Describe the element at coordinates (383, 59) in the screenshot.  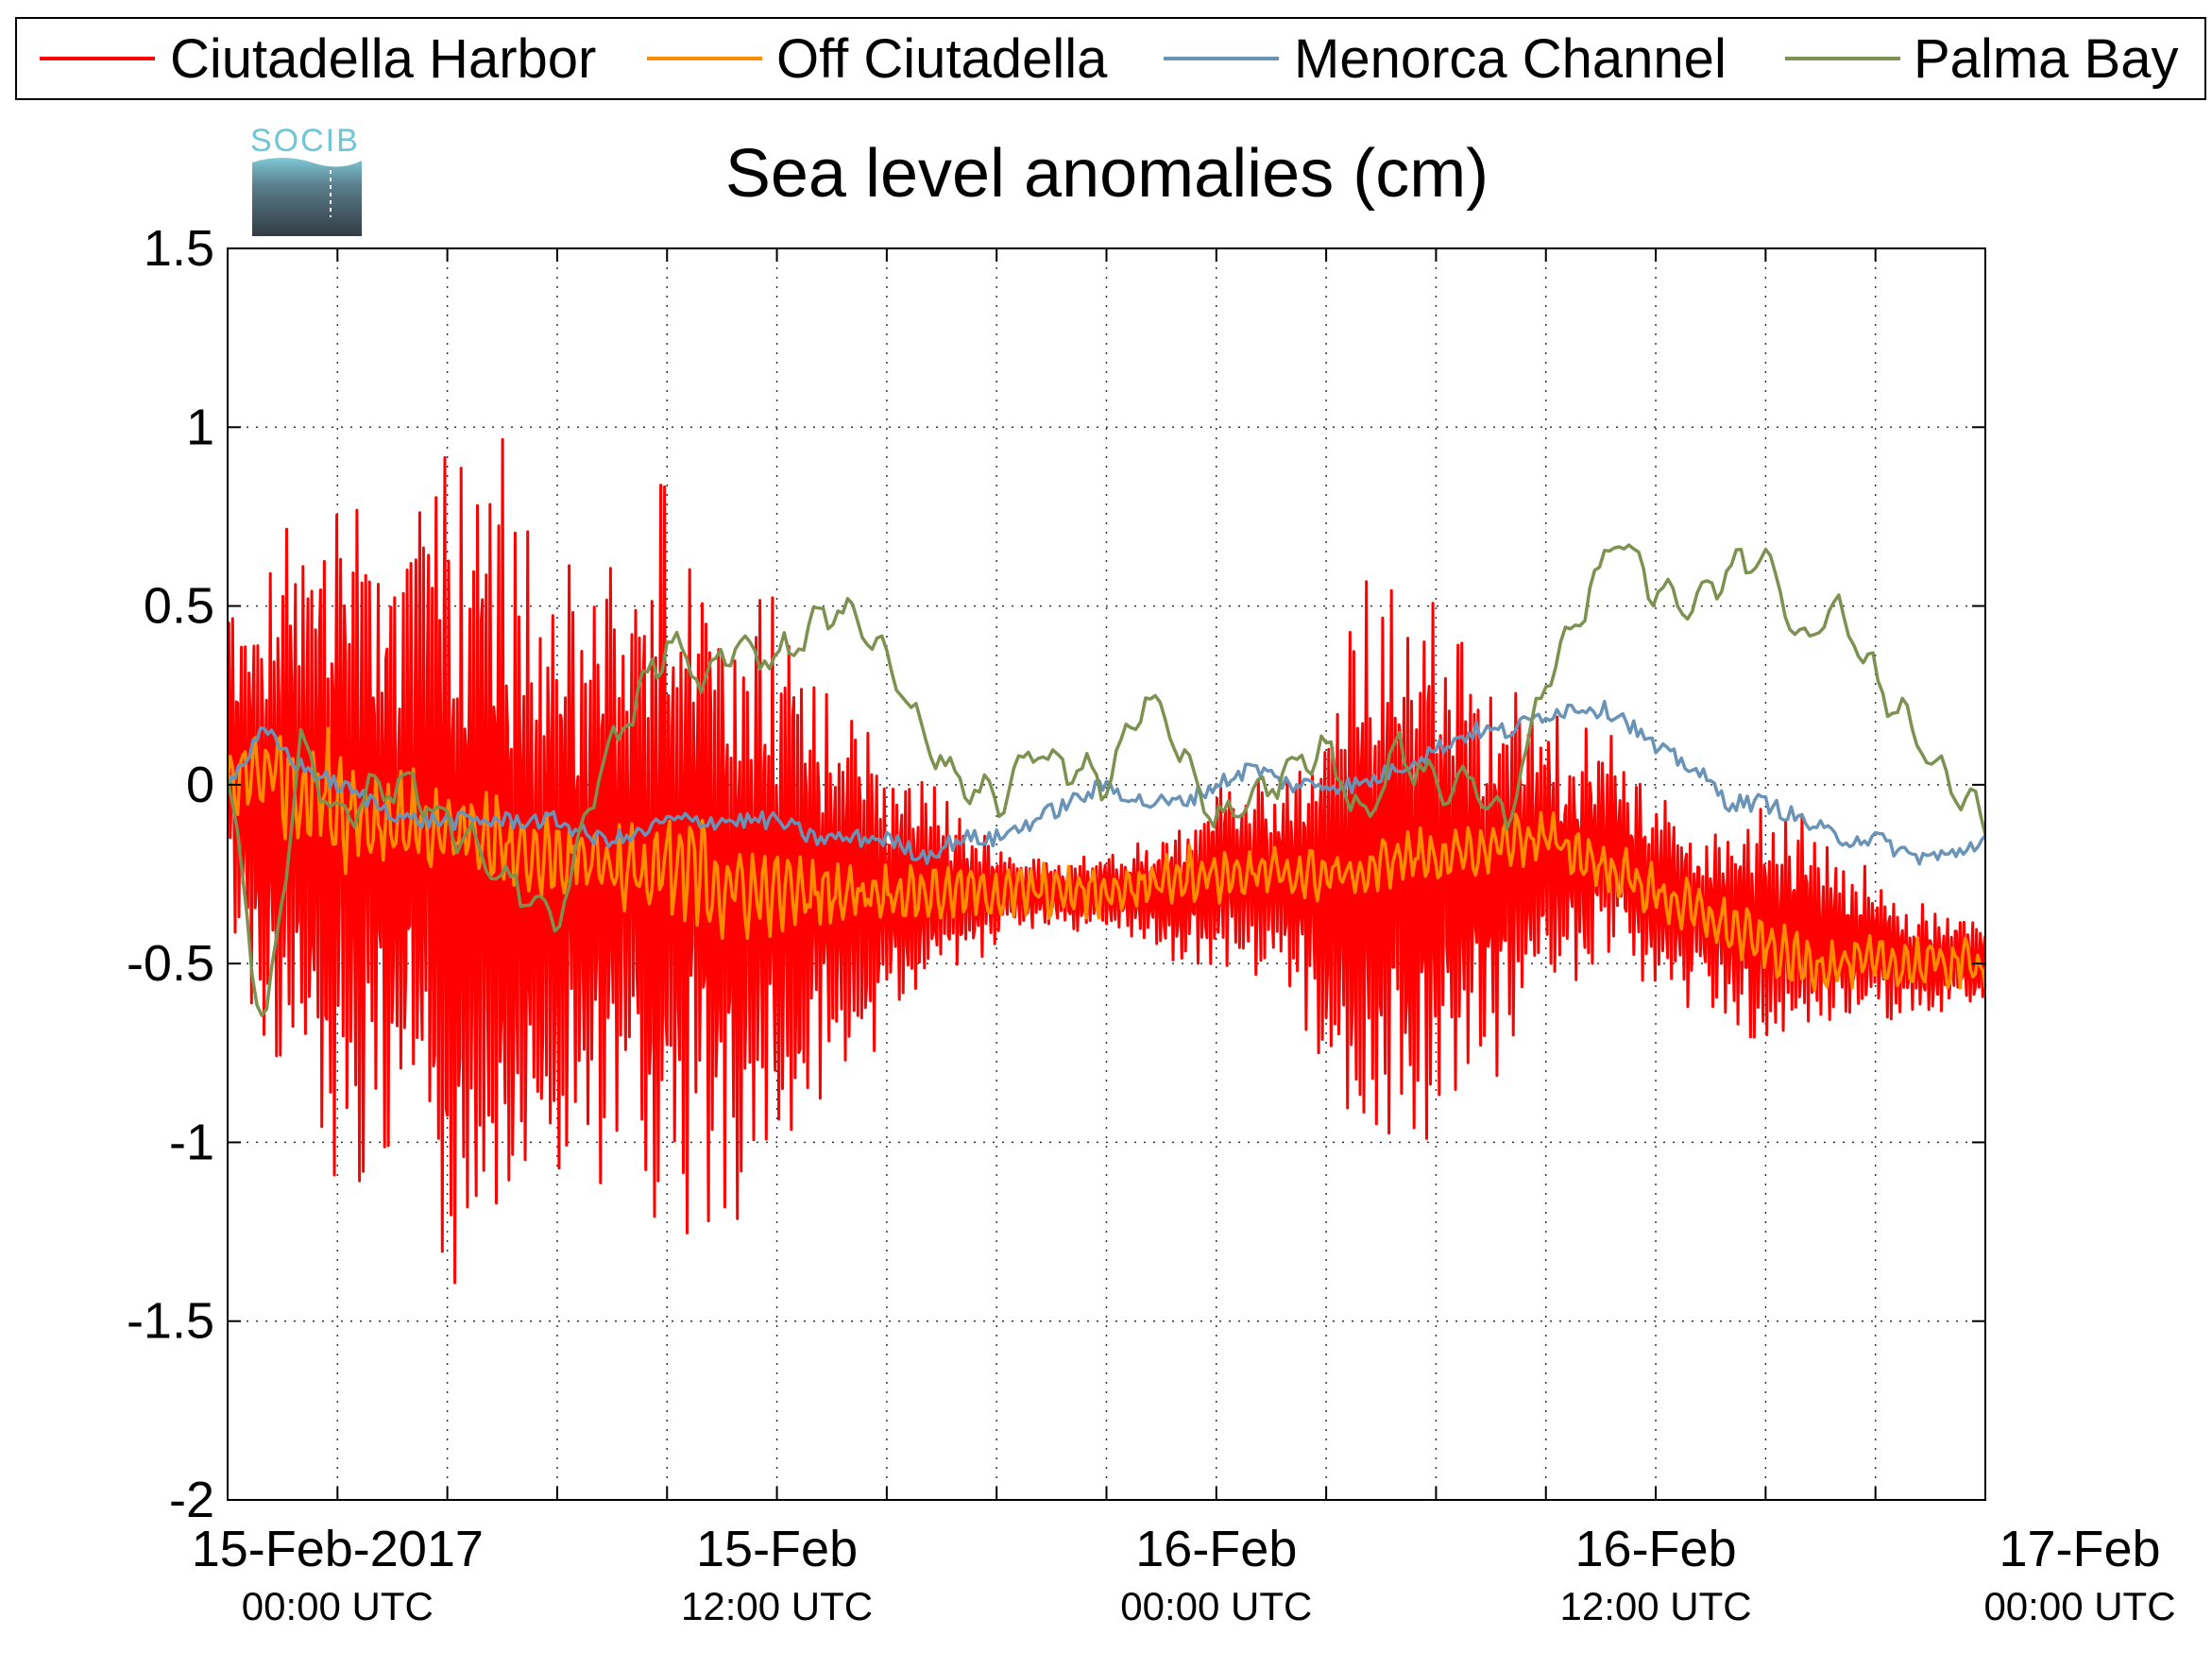
I see `legend-label-ciutadella-harbor: Ciutadella Harbor` at that location.